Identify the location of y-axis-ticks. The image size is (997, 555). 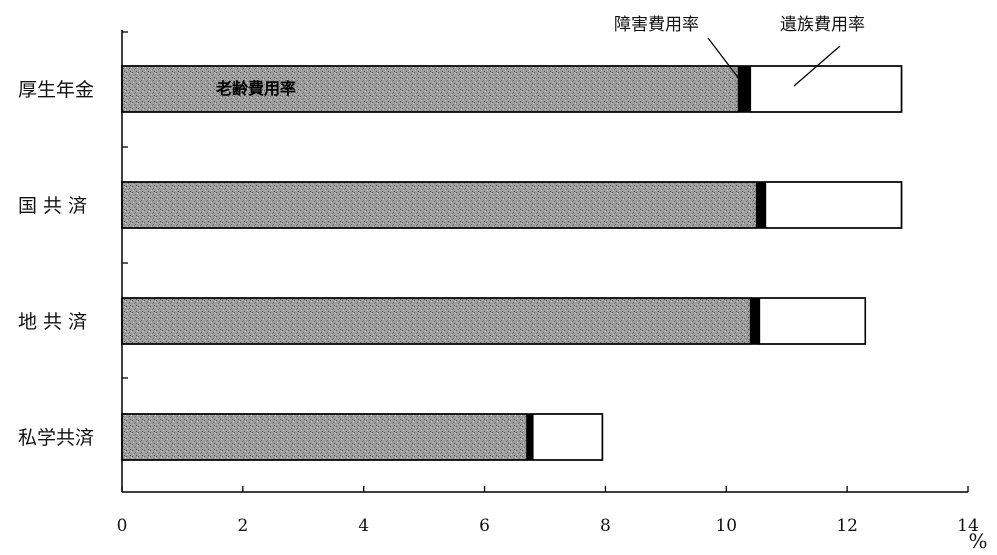
(125, 205).